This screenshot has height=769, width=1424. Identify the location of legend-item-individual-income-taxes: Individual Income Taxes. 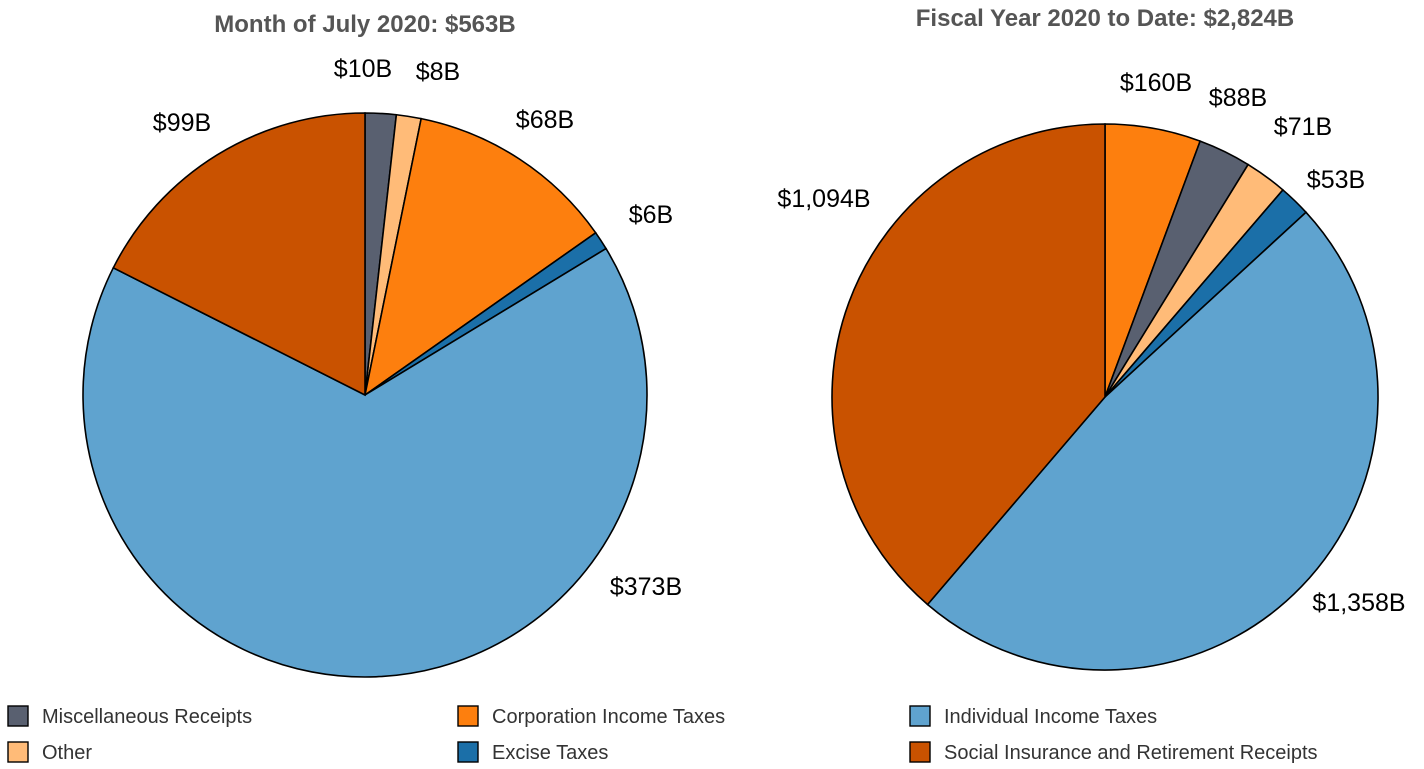
(1033, 716).